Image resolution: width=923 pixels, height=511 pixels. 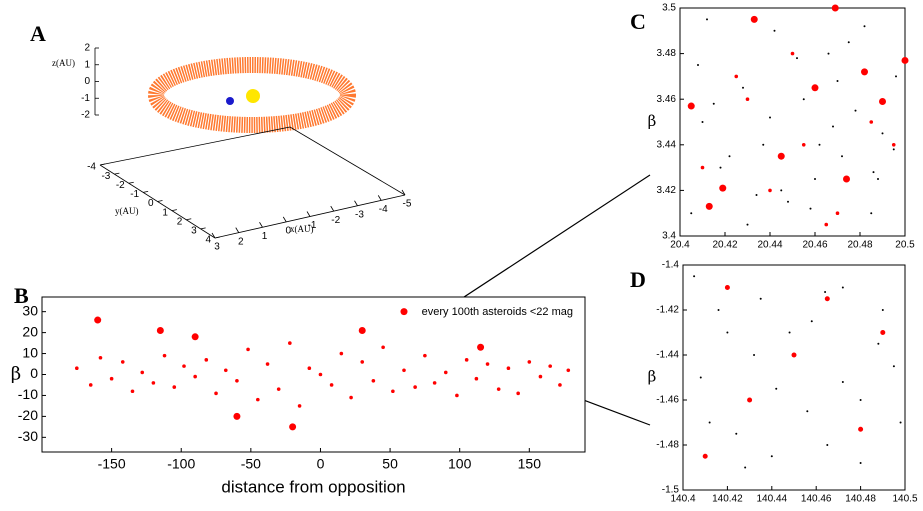 What do you see at coordinates (252, 95) in the screenshot?
I see `asteroid-ring` at bounding box center [252, 95].